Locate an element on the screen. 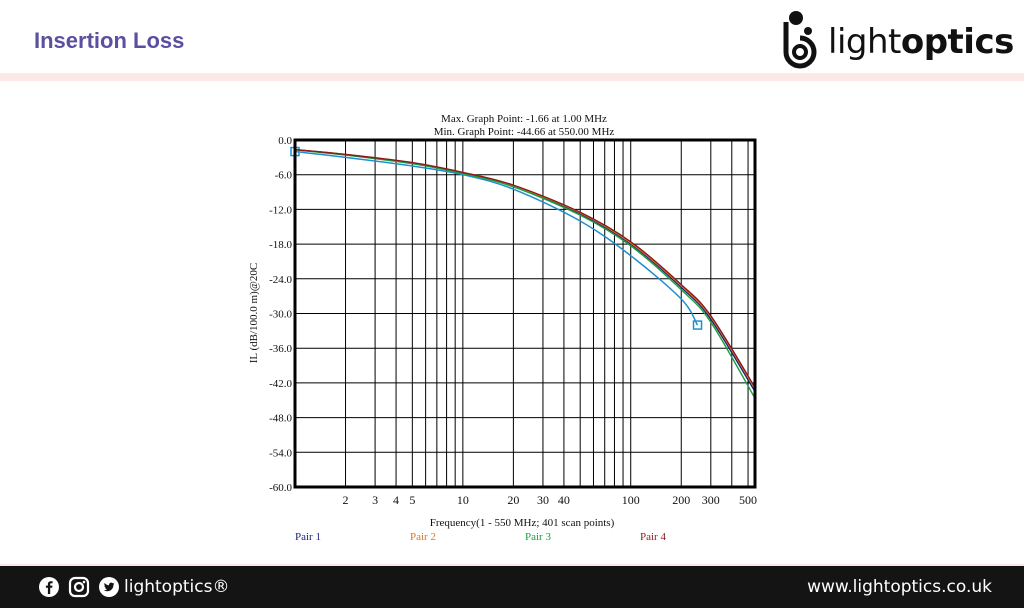 The height and width of the screenshot is (608, 1024). legend-item-pair-4: Pair 4 is located at coordinates (653, 537).